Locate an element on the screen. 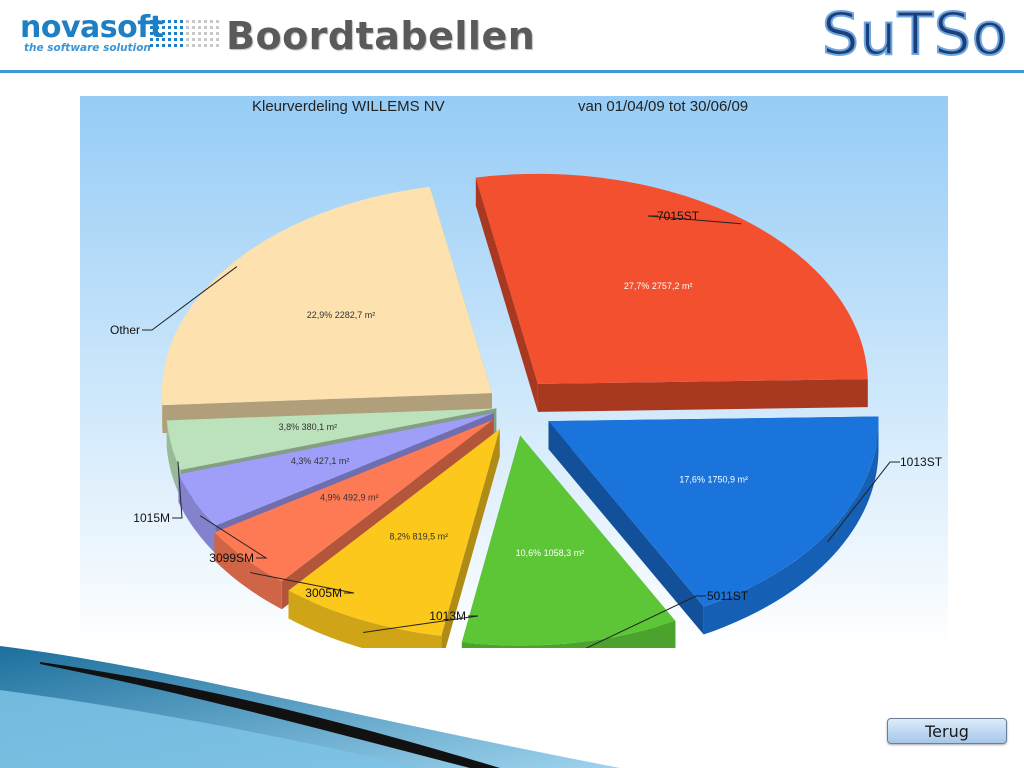  callout-label-5011st: 5011ST is located at coordinates (728, 596).